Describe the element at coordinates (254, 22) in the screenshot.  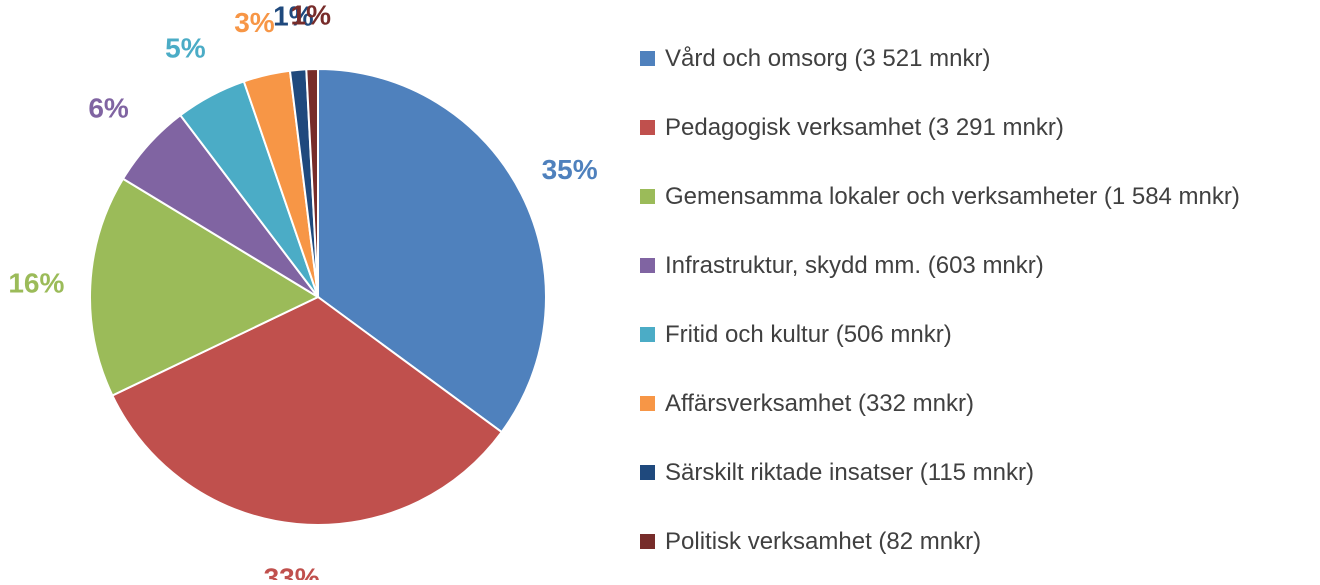
I see `data-label: 3%` at that location.